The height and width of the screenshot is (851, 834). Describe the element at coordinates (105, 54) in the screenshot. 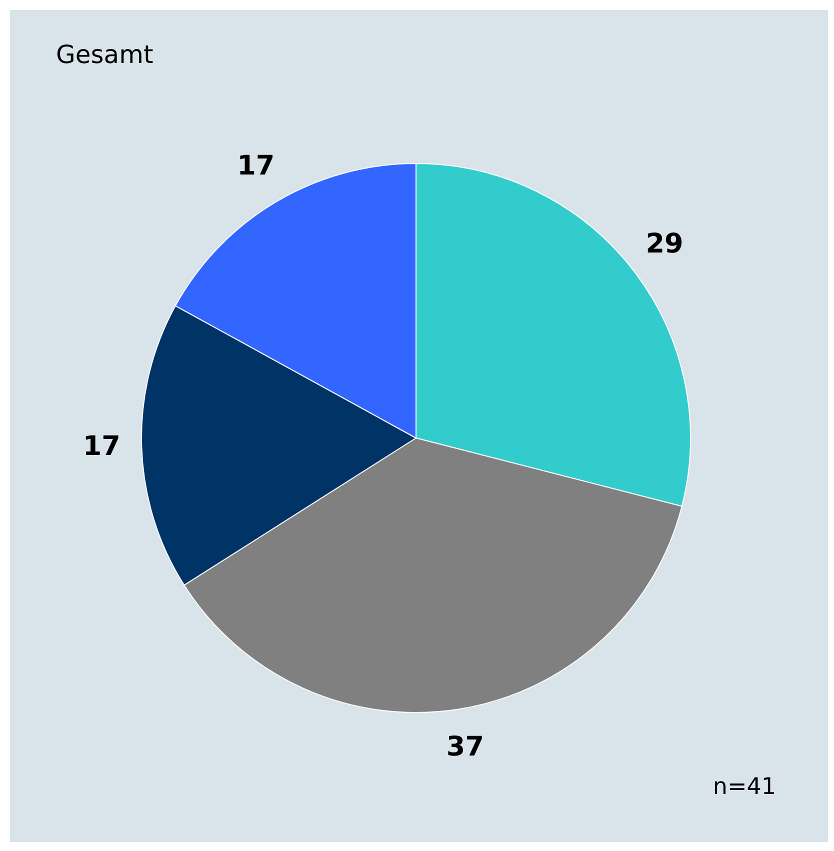

I see `chart-title: Gesamt` at that location.